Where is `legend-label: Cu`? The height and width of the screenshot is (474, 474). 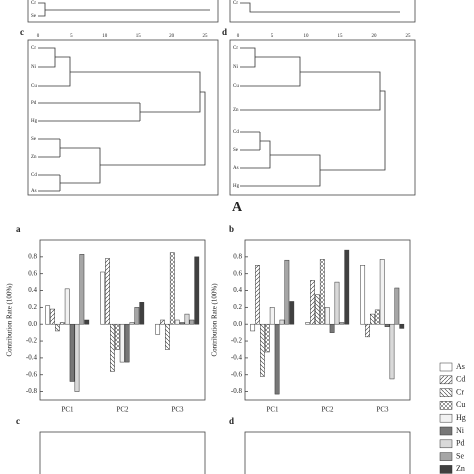
legend-label: Cu is located at coordinates (460, 404).